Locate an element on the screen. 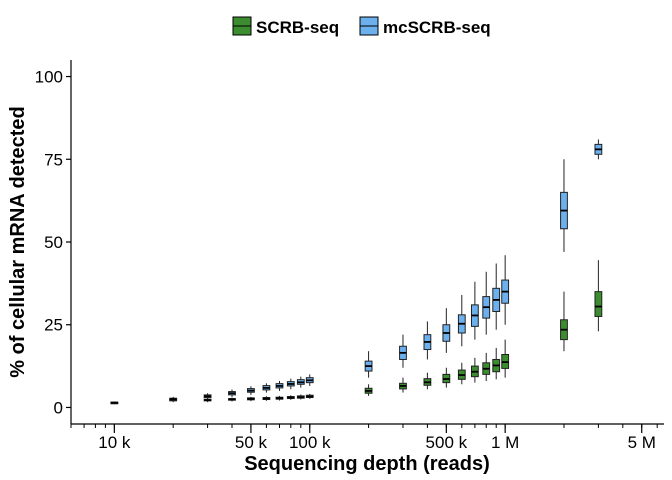 The image size is (672, 480). x-tick-label: 10 k is located at coordinates (114, 442).